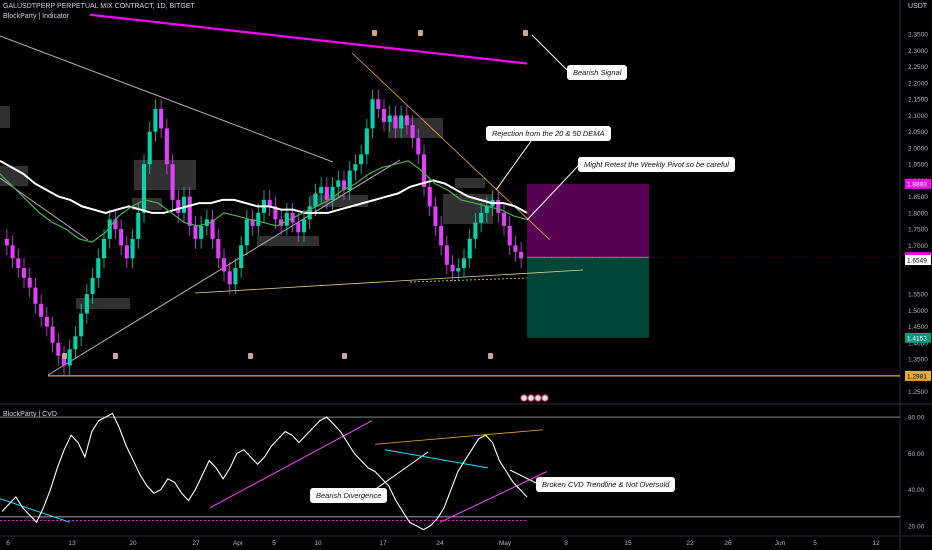  I want to click on cvd-pane-label: BlockParty | CVD, so click(30, 414).